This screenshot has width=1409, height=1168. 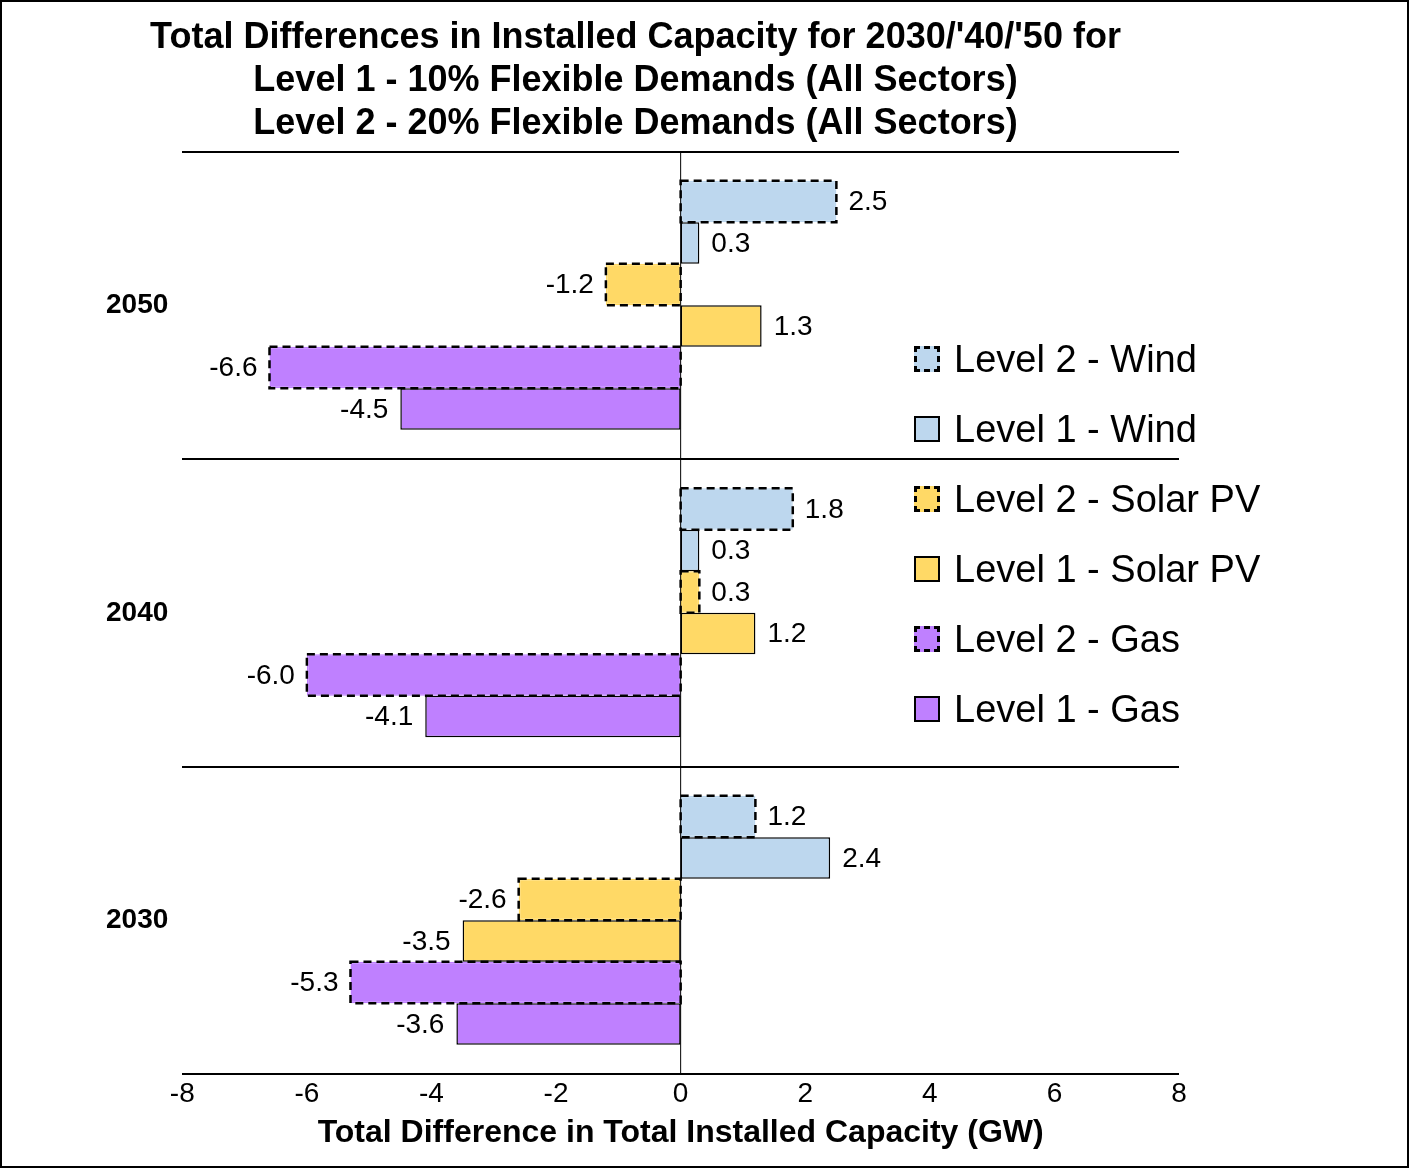 What do you see at coordinates (1067, 639) in the screenshot?
I see `legend-label: Level 2 - Gas` at bounding box center [1067, 639].